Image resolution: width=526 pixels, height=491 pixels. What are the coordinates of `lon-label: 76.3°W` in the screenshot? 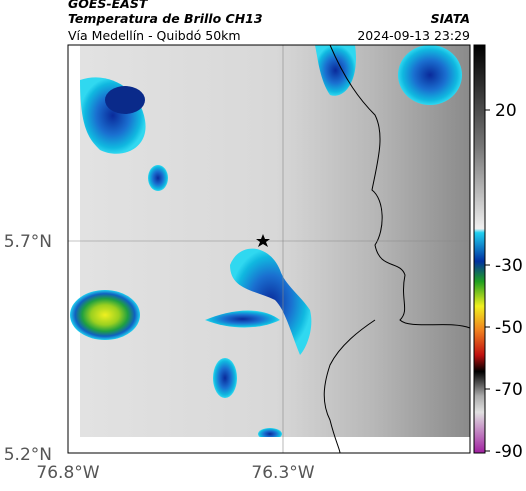 It's located at (282, 473).